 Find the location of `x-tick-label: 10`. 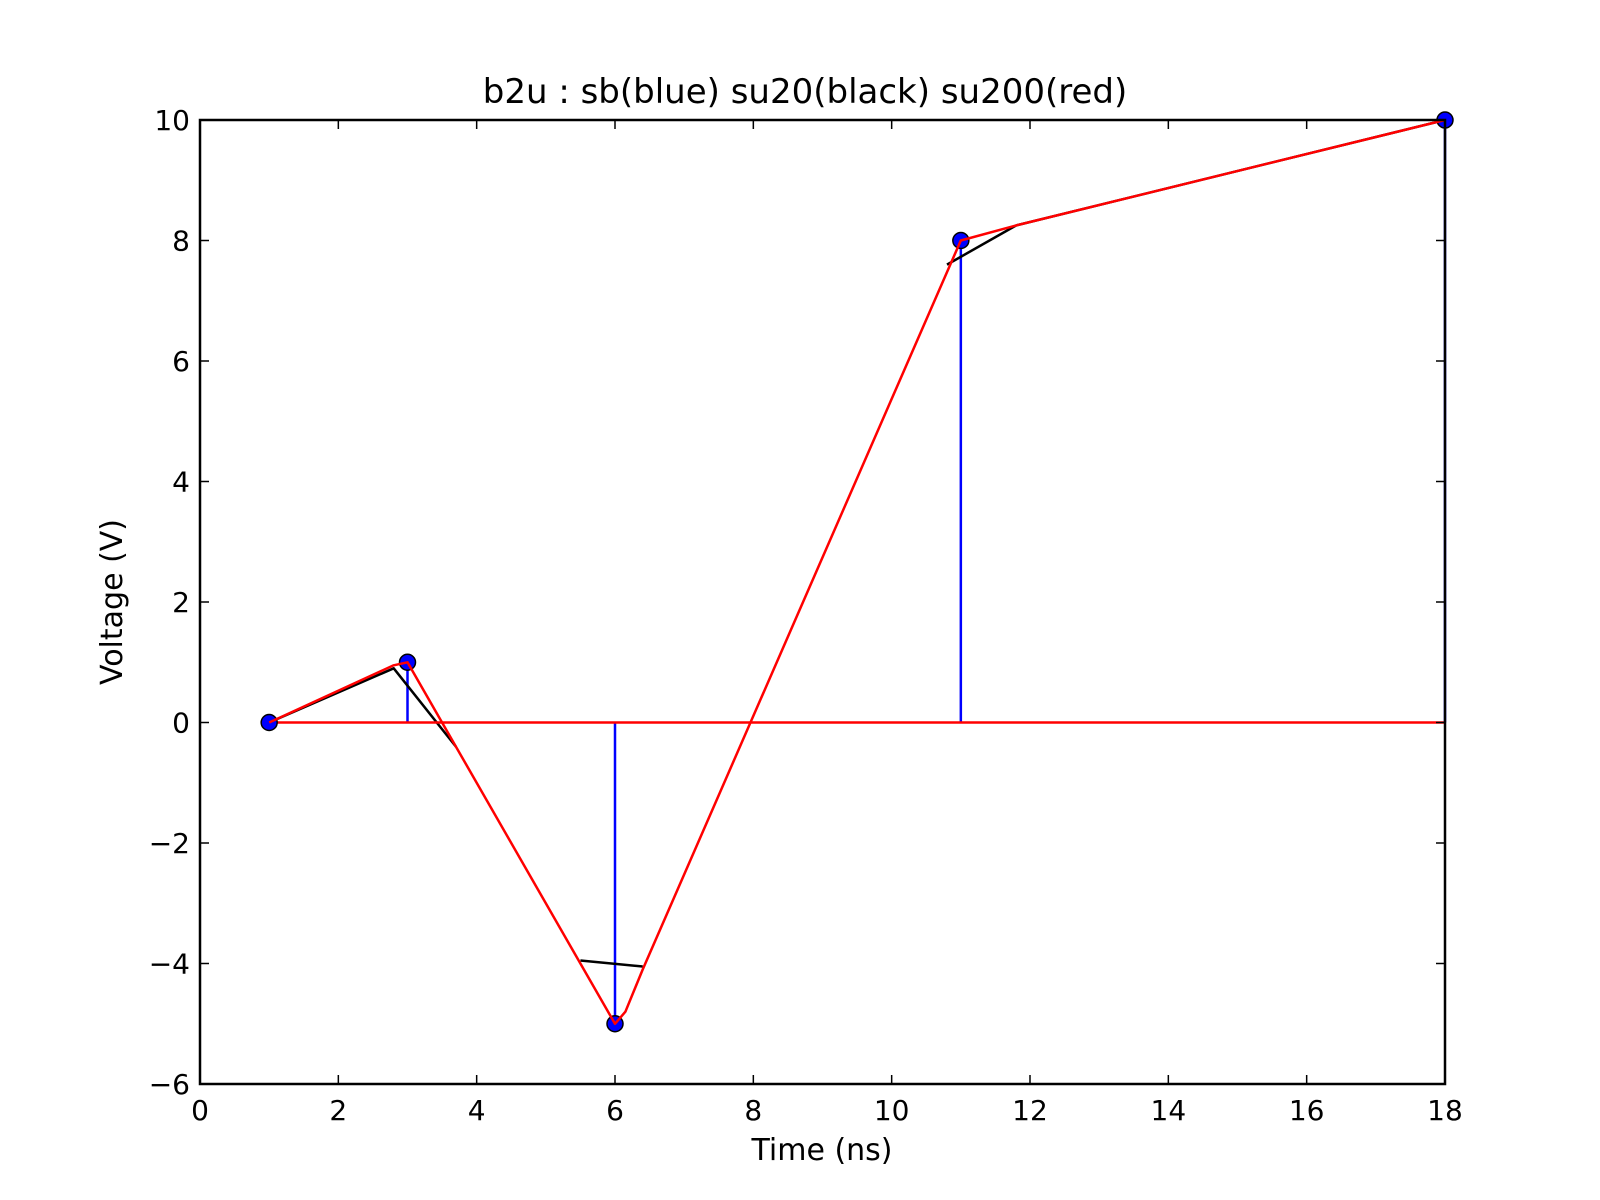

x-tick-label: 10 is located at coordinates (892, 1110).